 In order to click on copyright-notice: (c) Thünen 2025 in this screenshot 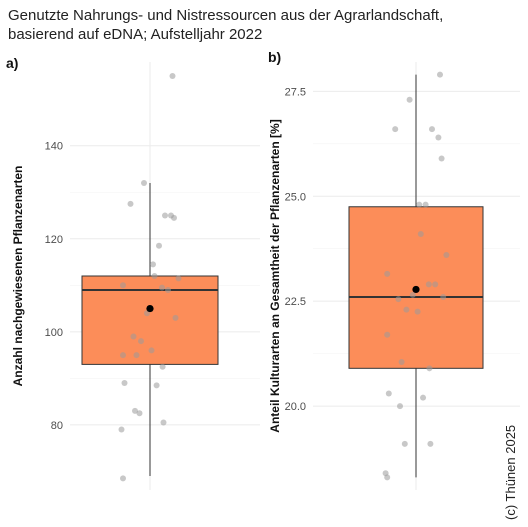, I will do `click(510, 472)`.